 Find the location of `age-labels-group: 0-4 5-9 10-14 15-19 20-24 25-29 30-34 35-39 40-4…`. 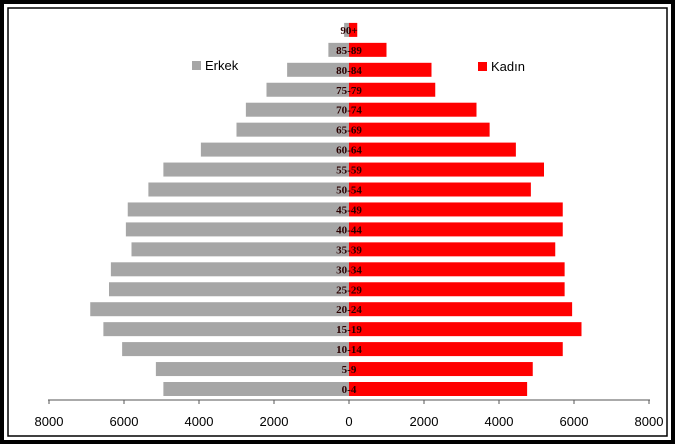

age-labels-group: 0-4 5-9 10-14 15-19 20-24 25-29 30-34 35-39 40-4… is located at coordinates (349, 210).